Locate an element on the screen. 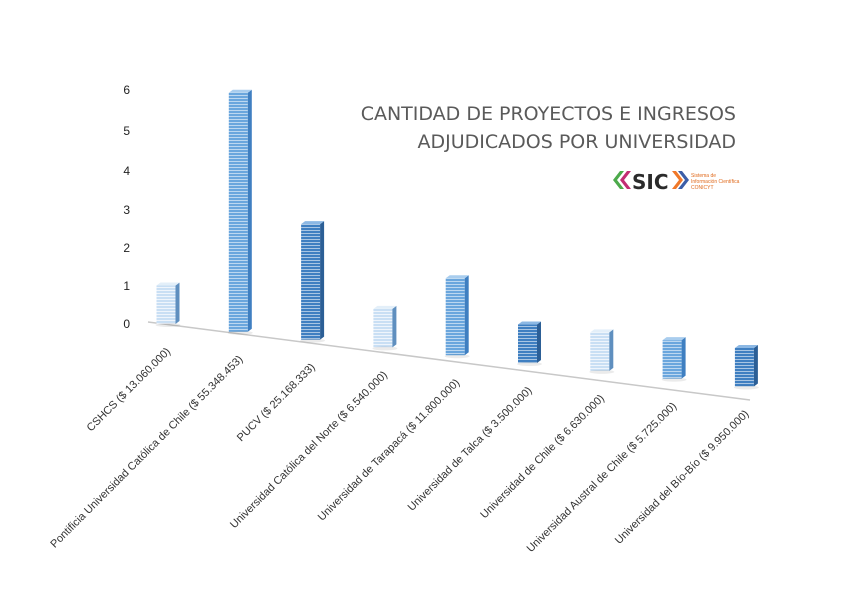  y-tick-label: 6 is located at coordinates (126, 90).